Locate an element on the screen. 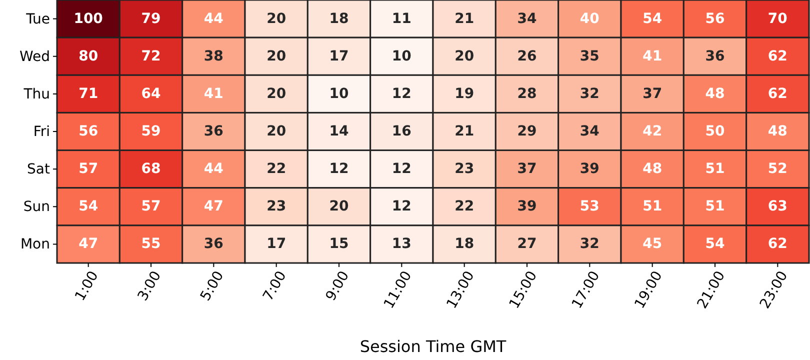 The image size is (810, 360). data-label: 16 is located at coordinates (402, 132).